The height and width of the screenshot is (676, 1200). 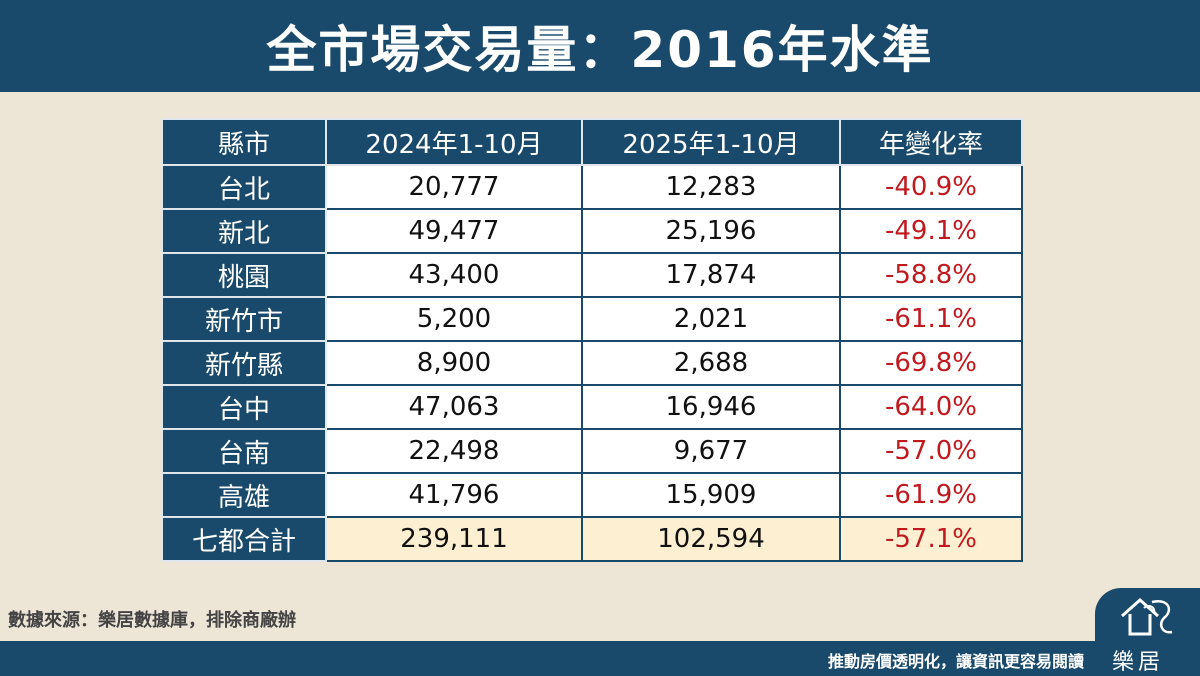 I want to click on table-row: 台北 20,777 12,283 -40.9%, so click(x=592, y=187).